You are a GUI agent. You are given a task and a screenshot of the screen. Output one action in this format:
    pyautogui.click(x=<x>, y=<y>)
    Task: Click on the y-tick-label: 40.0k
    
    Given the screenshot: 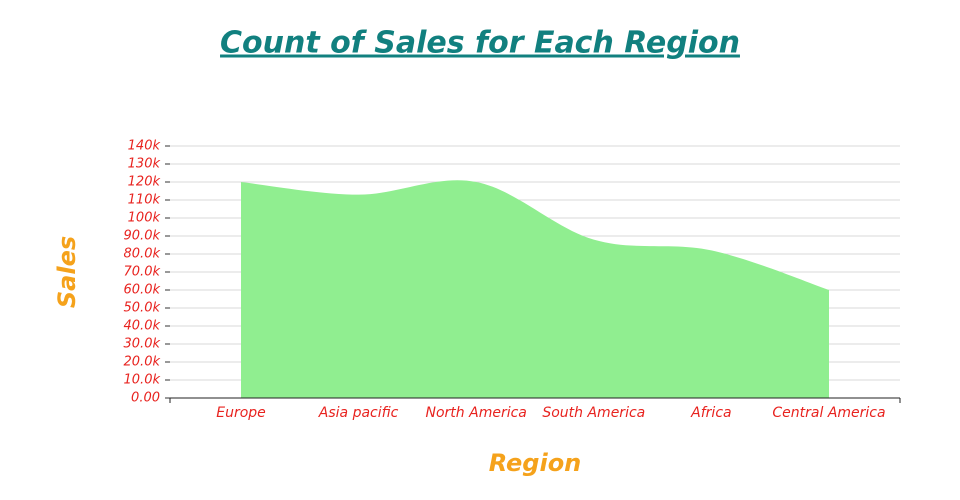 What is the action you would take?
    pyautogui.click(x=142, y=326)
    